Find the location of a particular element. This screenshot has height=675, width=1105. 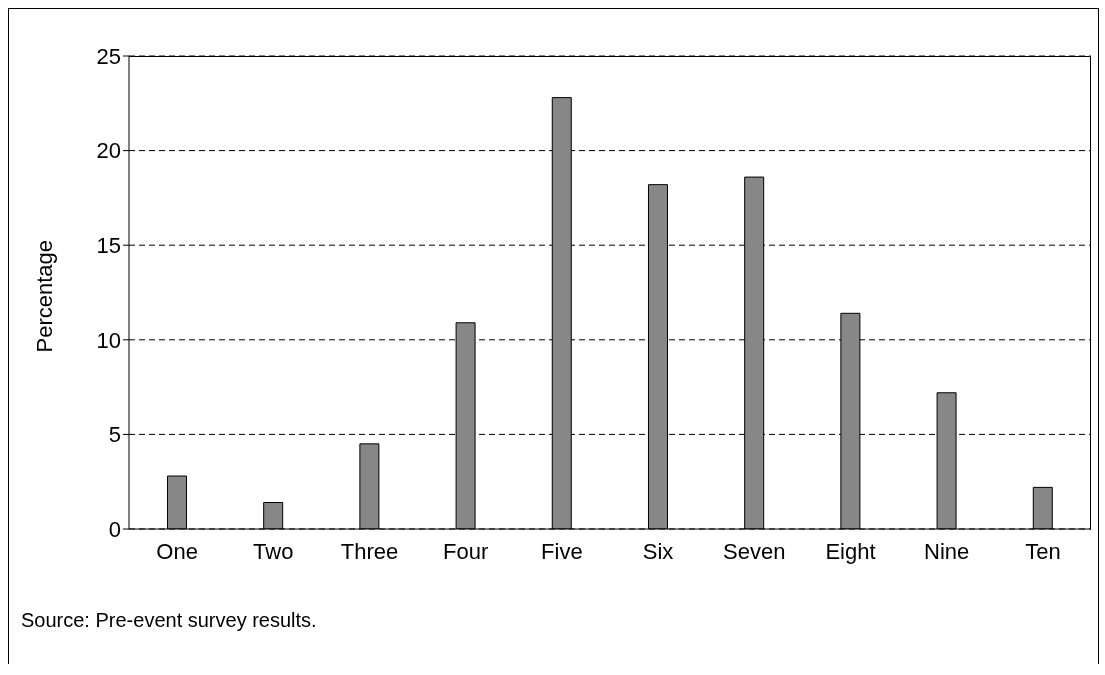

x-tick-label: Four is located at coordinates (466, 551).